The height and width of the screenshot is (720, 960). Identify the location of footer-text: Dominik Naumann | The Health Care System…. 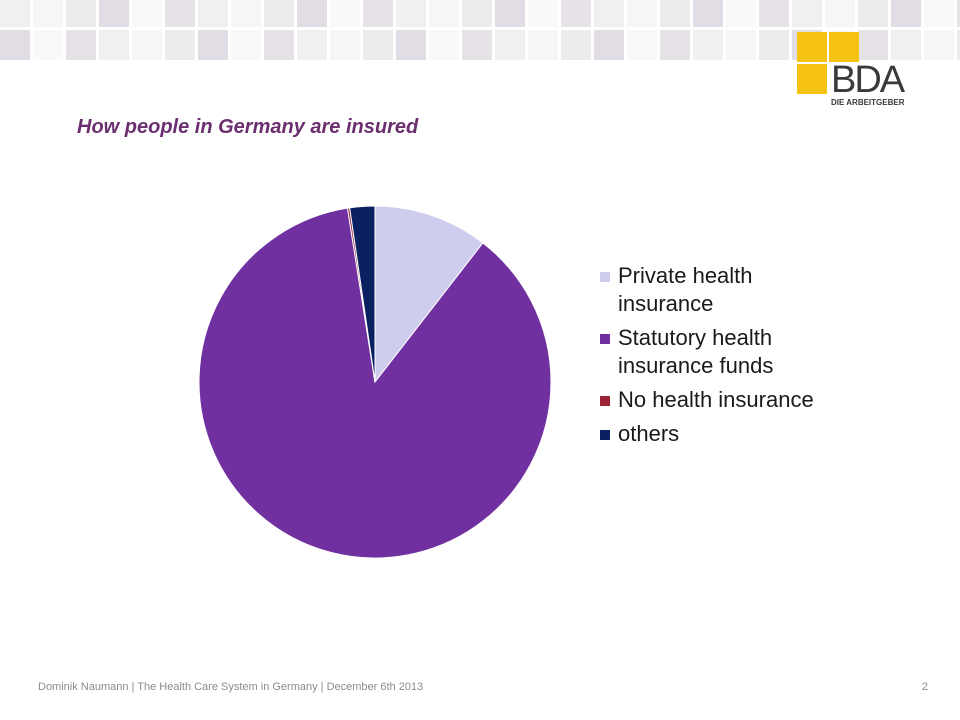
(231, 687).